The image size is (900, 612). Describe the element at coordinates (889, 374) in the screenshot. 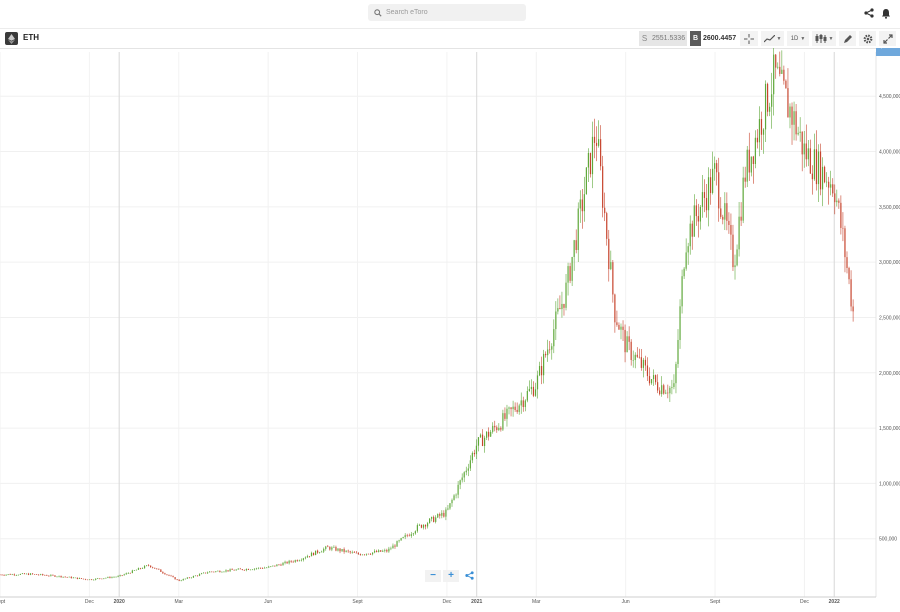

I see `y-tick-label: 2,000,000` at that location.